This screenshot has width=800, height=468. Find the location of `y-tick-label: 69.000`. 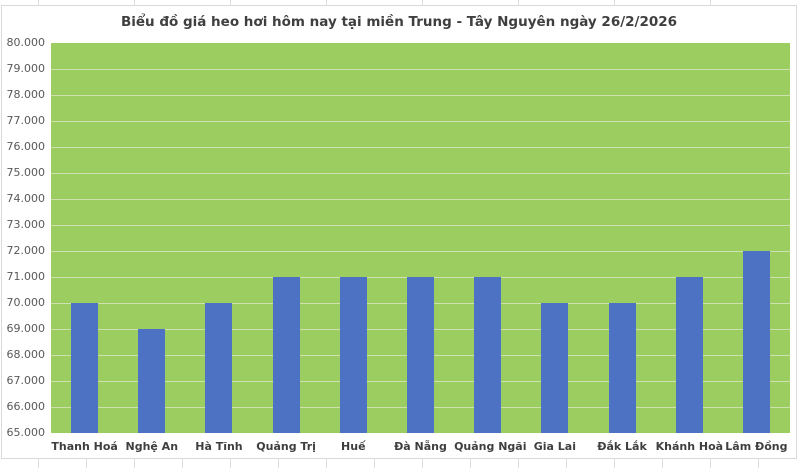

y-tick-label: 69.000 is located at coordinates (26, 328).